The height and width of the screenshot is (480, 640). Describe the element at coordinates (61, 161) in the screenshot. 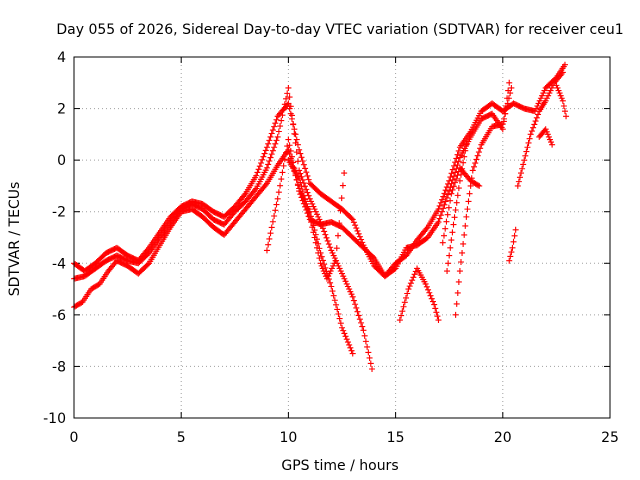

I see `y-tick-label: 0` at that location.